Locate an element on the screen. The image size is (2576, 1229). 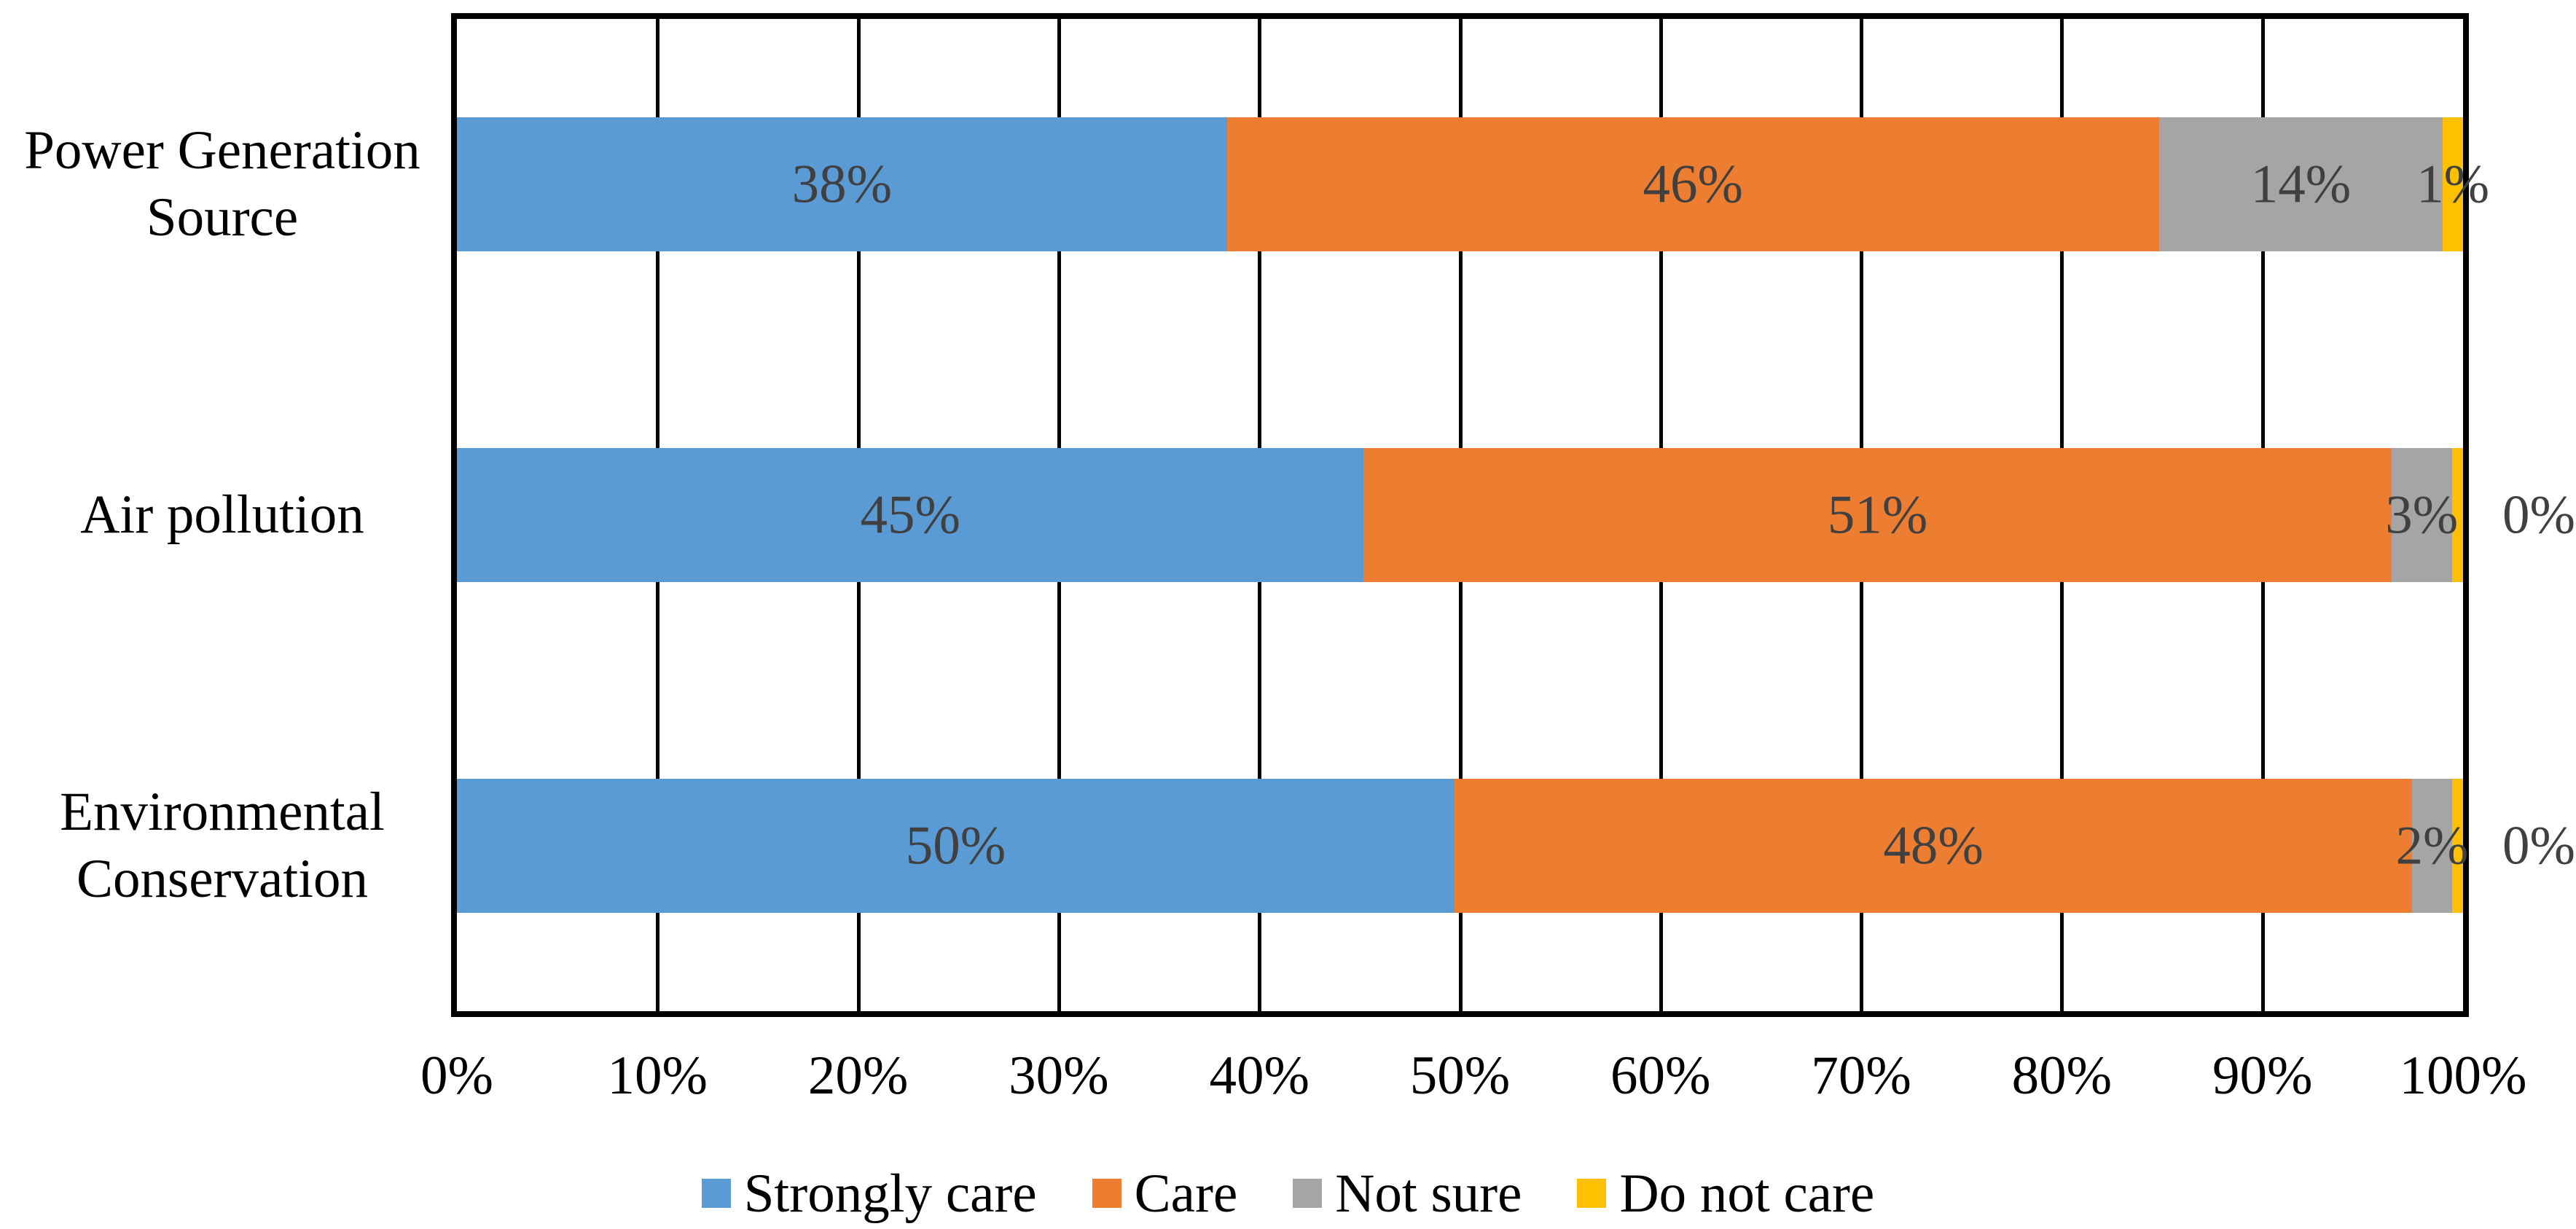
x-tick-label-100-: 100% is located at coordinates (2463, 1075).